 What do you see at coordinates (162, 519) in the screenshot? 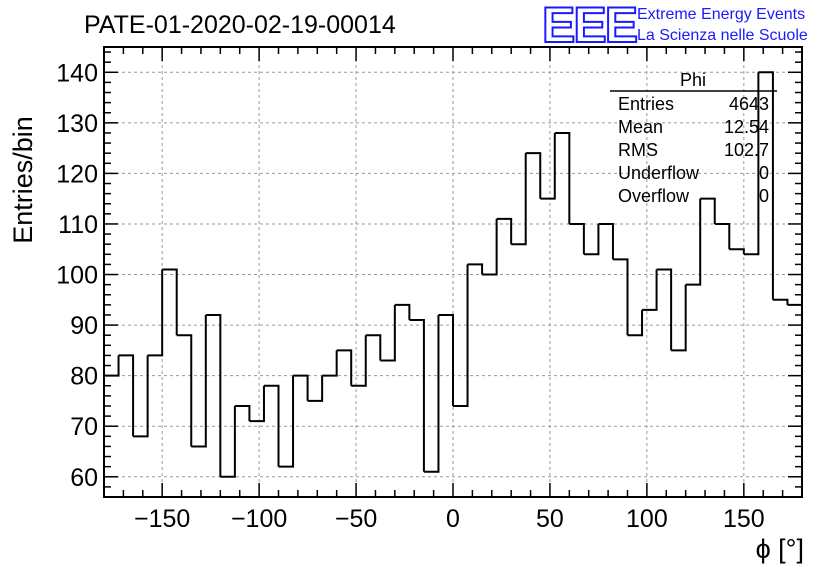
I see `x-tick-label: −150` at bounding box center [162, 519].